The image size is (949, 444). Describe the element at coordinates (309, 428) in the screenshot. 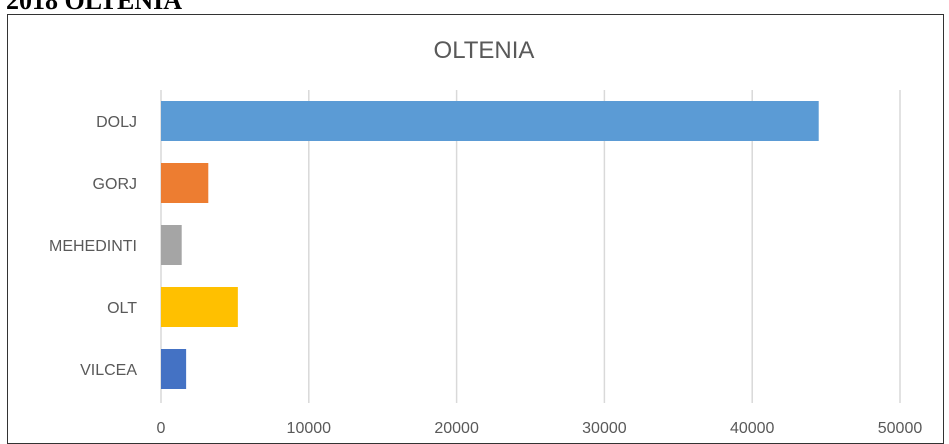

I see `x-tick-label: 10000` at that location.